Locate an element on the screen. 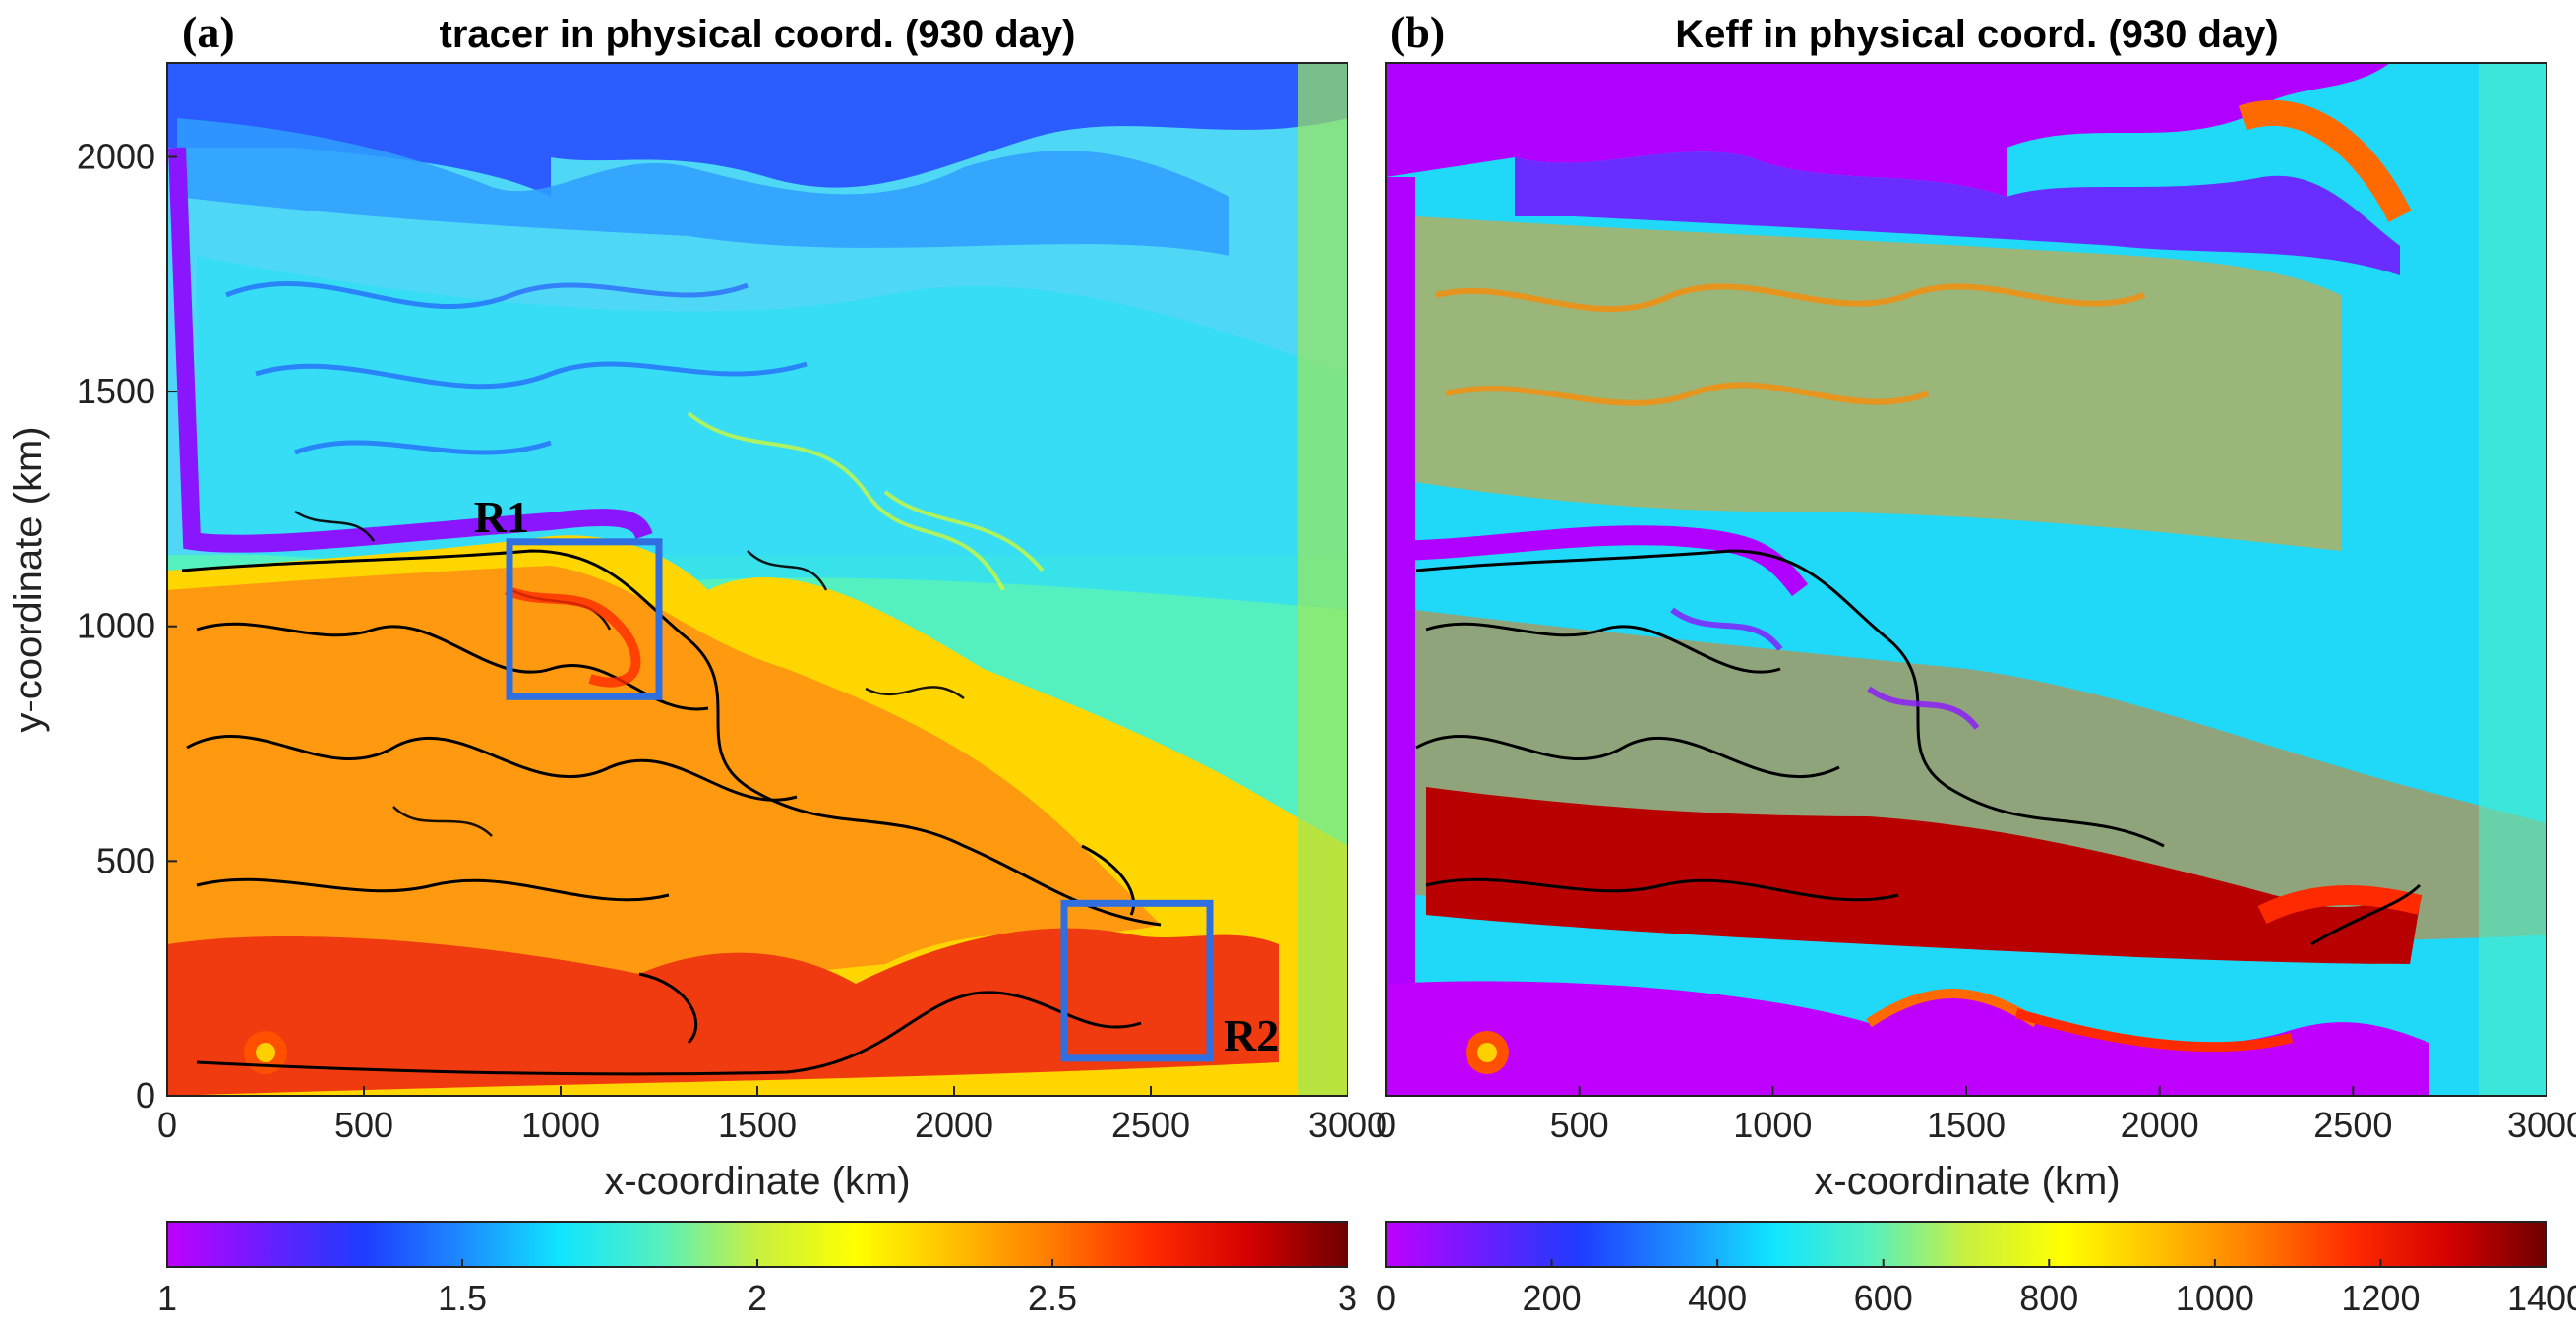 This screenshot has height=1325, width=2576. region-r1-box is located at coordinates (584, 619).